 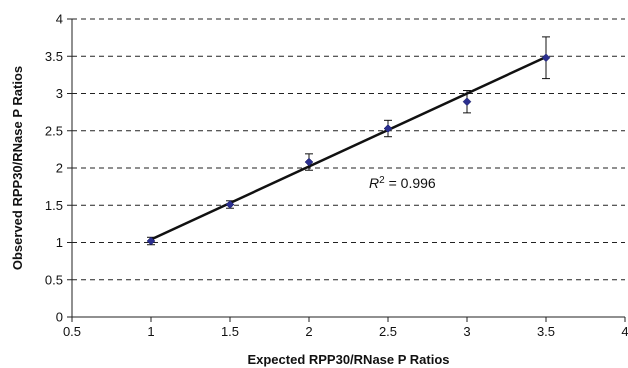 I want to click on x-tick-label: 2, so click(x=308, y=331).